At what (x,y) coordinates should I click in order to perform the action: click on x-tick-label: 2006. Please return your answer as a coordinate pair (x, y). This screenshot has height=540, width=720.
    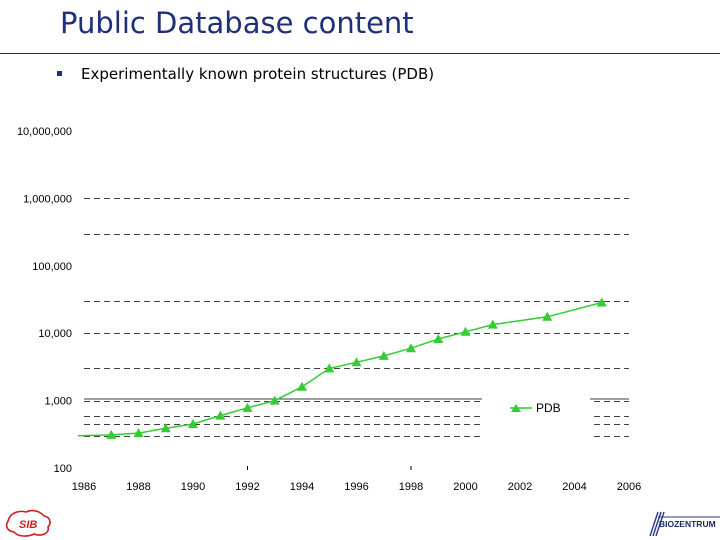
    Looking at the image, I should click on (629, 487).